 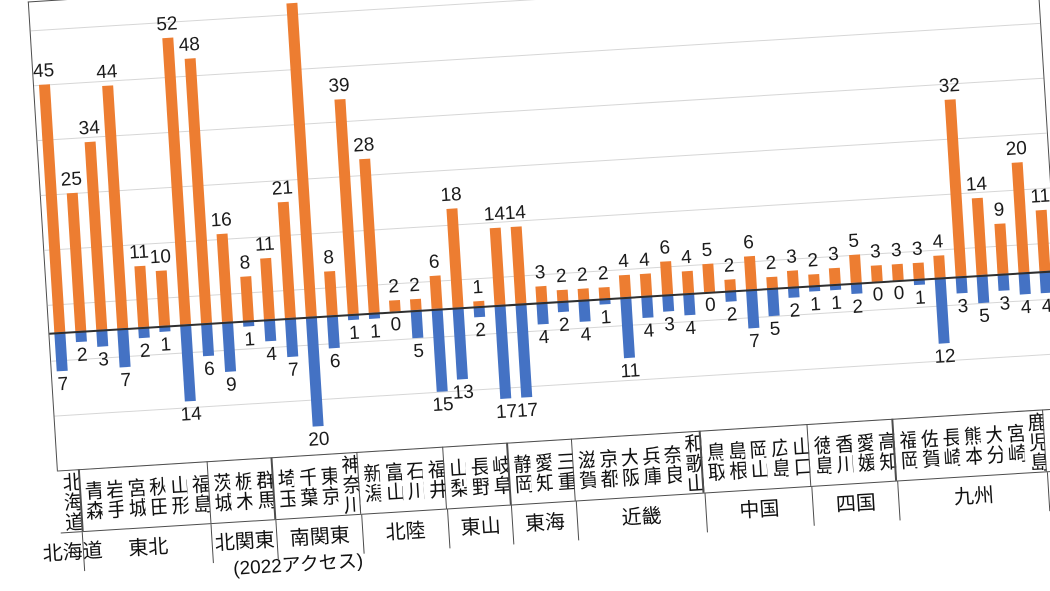 What do you see at coordinates (999, 210) in the screenshot?
I see `bar-value-label-up: 9` at bounding box center [999, 210].